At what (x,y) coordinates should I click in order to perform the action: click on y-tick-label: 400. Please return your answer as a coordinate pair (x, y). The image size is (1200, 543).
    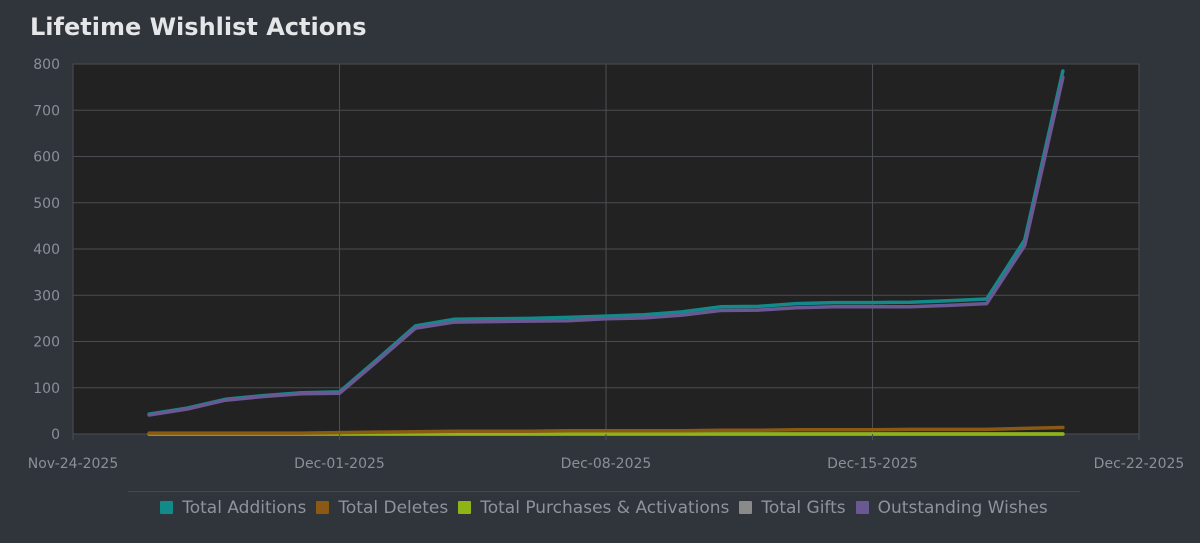
    Looking at the image, I should click on (46, 250).